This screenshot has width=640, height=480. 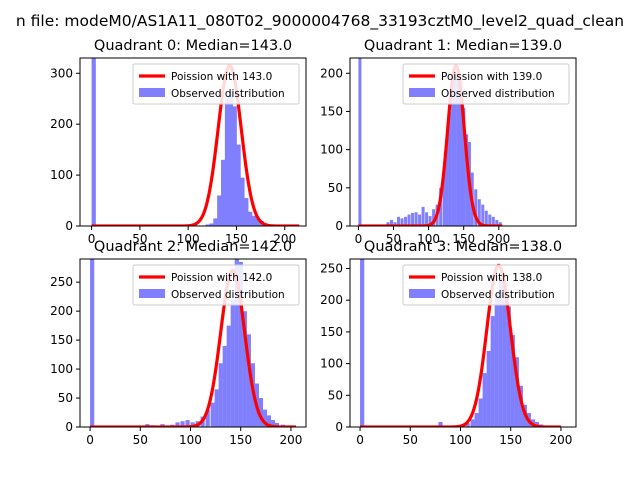 I want to click on legend-0: Poission with 143.0 Observed distribution, so click(x=216, y=84).